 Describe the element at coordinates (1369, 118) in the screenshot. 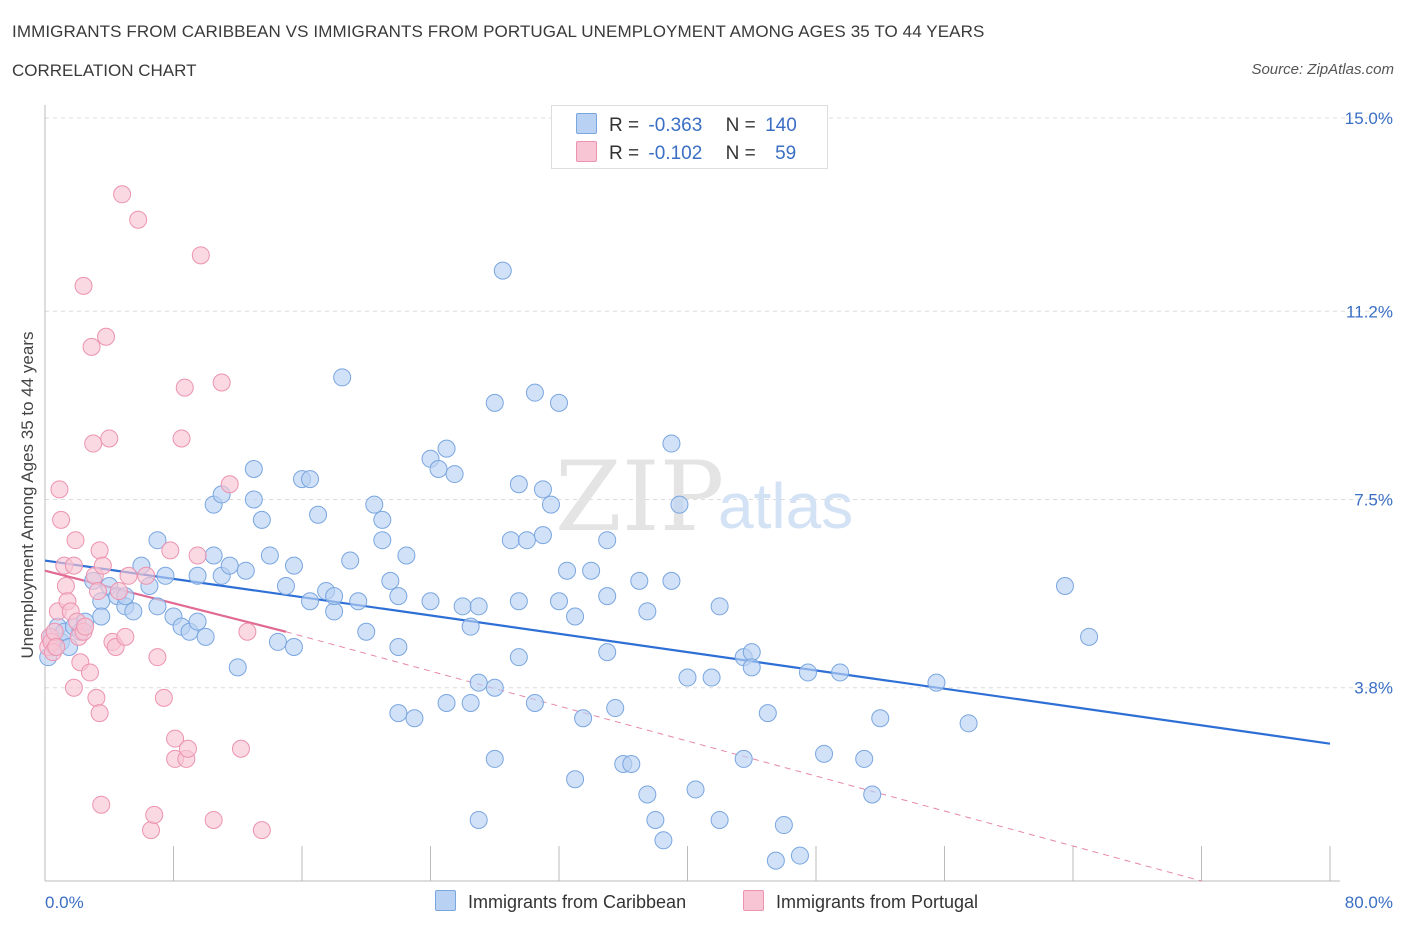

I see `y-tick-label: 15.0%` at that location.